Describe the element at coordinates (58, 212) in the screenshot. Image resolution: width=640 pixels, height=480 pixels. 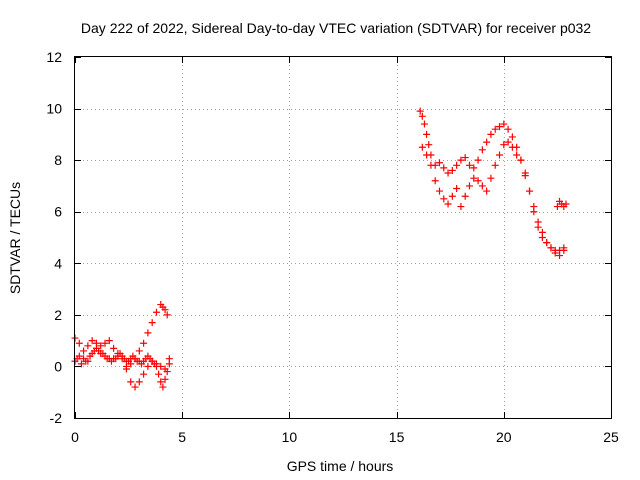
I see `y-tick-label: 6` at that location.